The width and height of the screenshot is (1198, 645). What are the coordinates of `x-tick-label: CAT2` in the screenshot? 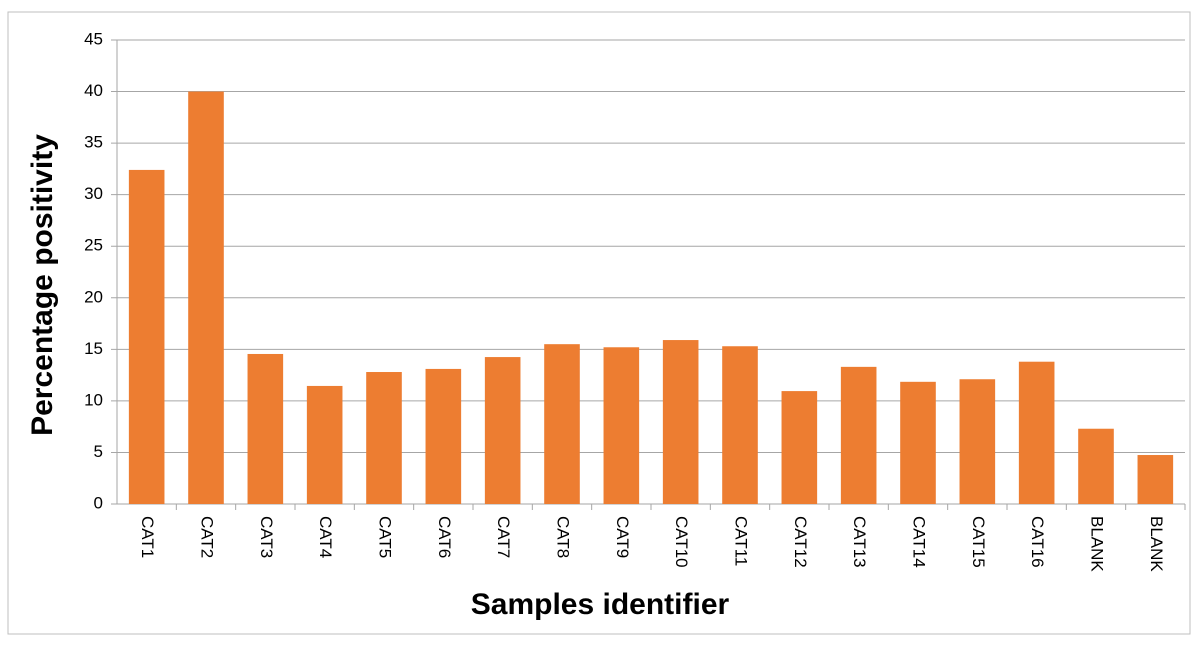 It's located at (207, 537).